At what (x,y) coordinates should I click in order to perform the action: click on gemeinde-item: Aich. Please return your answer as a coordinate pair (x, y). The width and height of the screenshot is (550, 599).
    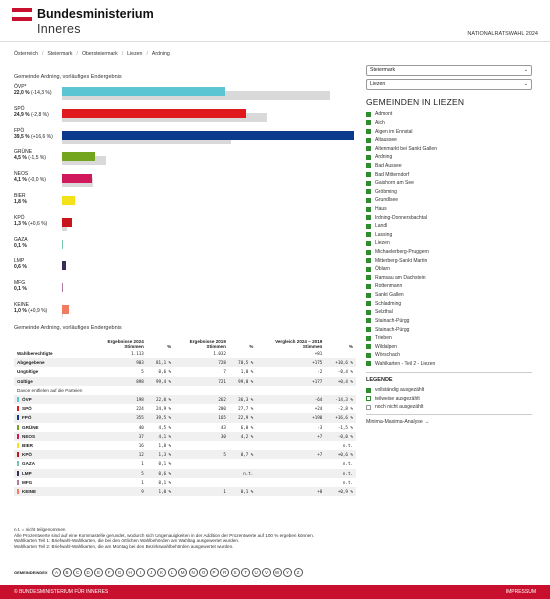
    Looking at the image, I should click on (451, 123).